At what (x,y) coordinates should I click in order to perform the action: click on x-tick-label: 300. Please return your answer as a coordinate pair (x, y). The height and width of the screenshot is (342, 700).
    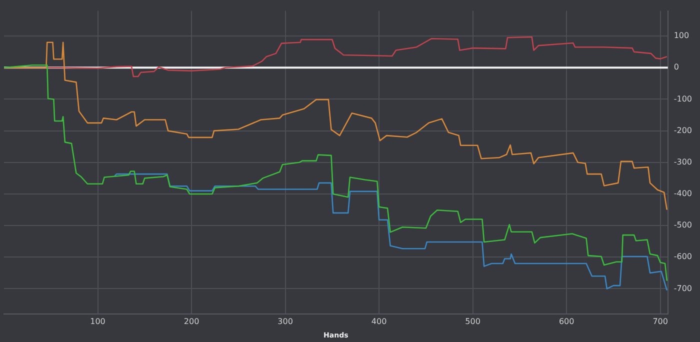
    Looking at the image, I should click on (285, 321).